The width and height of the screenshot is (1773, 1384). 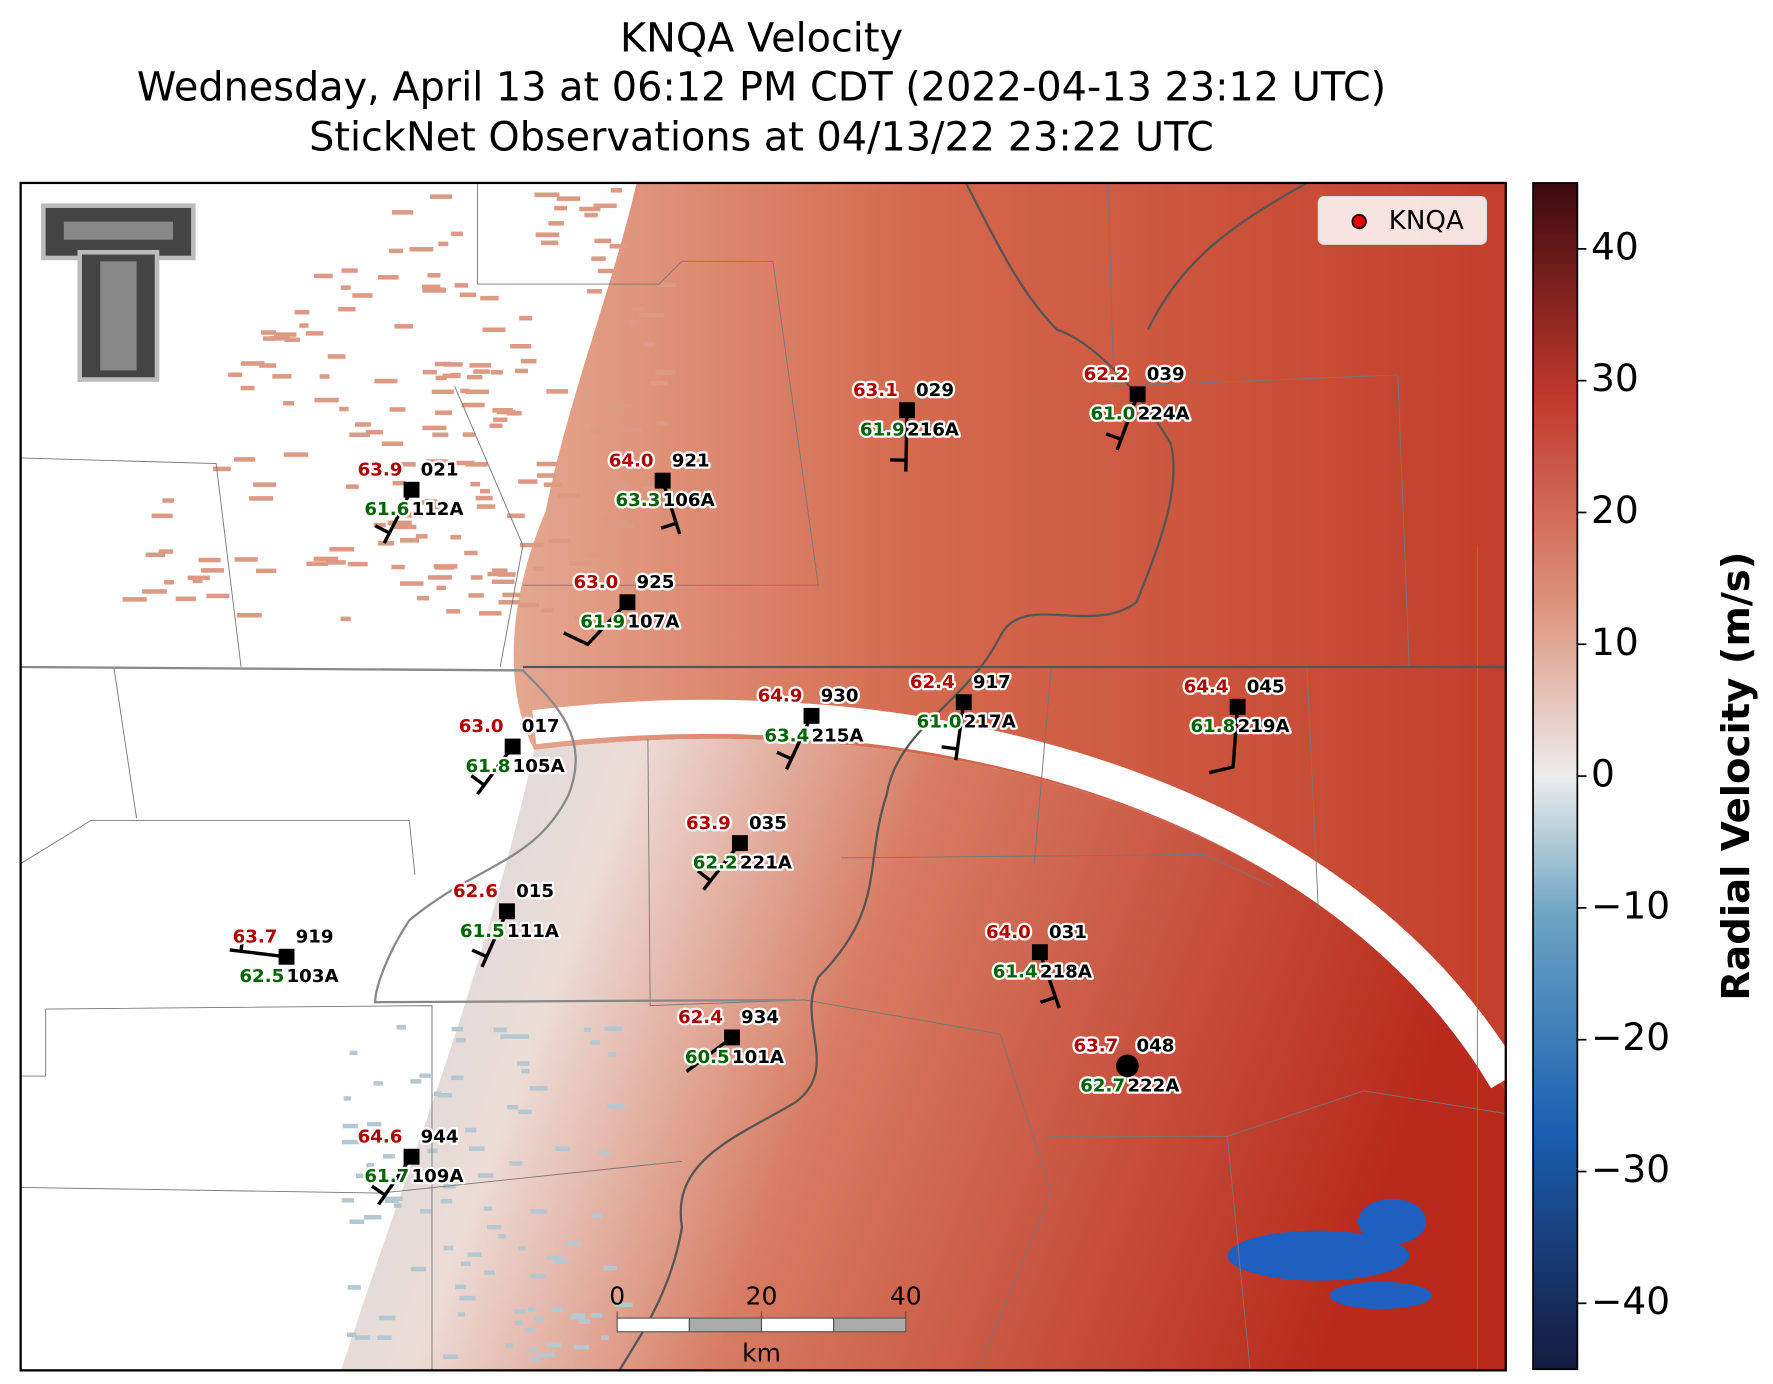 I want to click on station: 62.4 934 60.5 101A, so click(x=731, y=1039).